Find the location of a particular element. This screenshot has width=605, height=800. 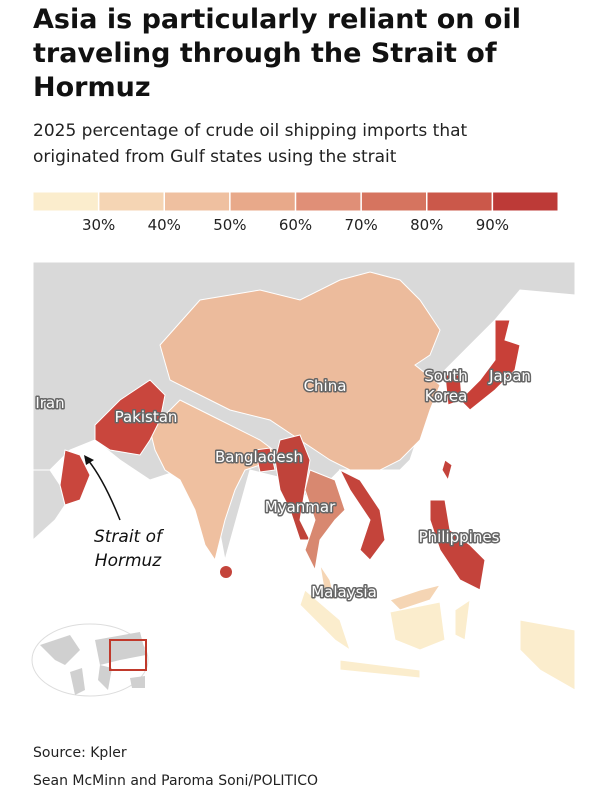

title-line: traveling through the Strait of is located at coordinates (265, 53).